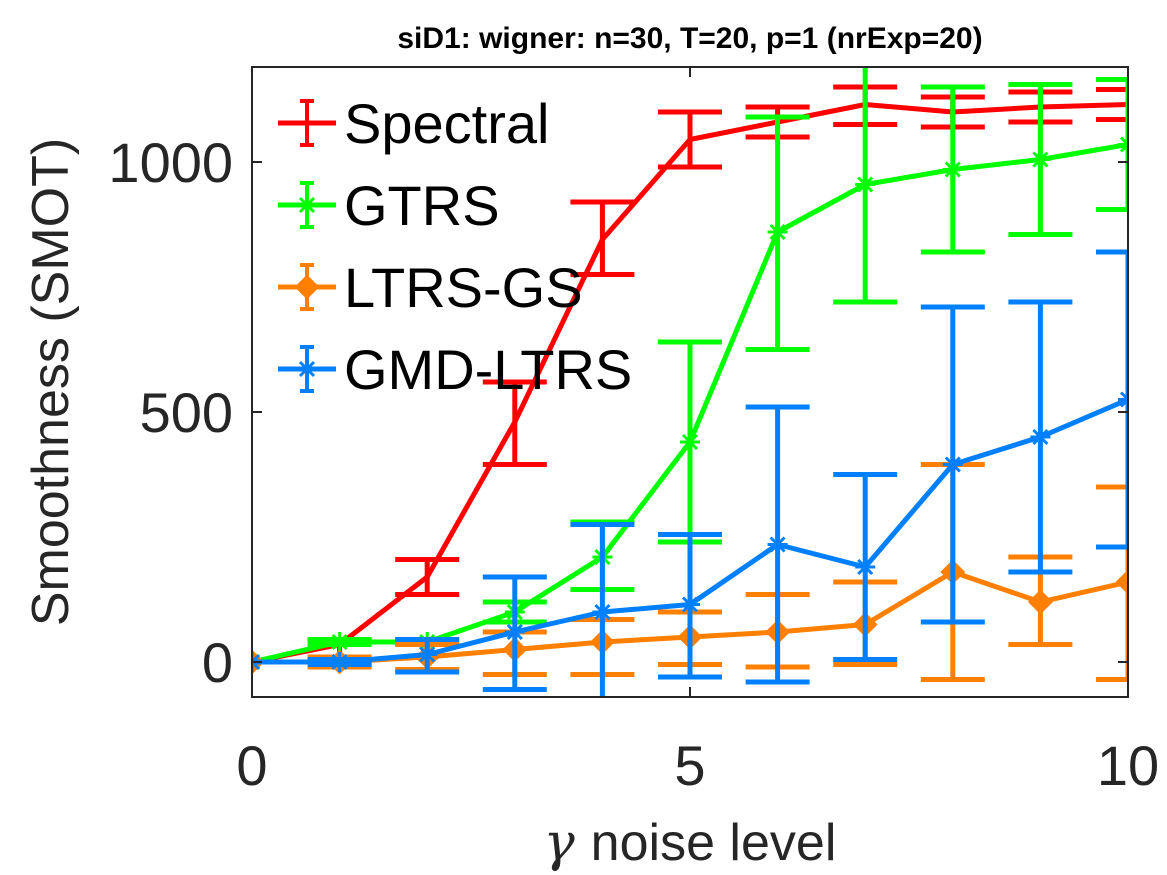 Image resolution: width=1167 pixels, height=875 pixels. Describe the element at coordinates (217, 662) in the screenshot. I see `y-tick-label-0: 0` at that location.